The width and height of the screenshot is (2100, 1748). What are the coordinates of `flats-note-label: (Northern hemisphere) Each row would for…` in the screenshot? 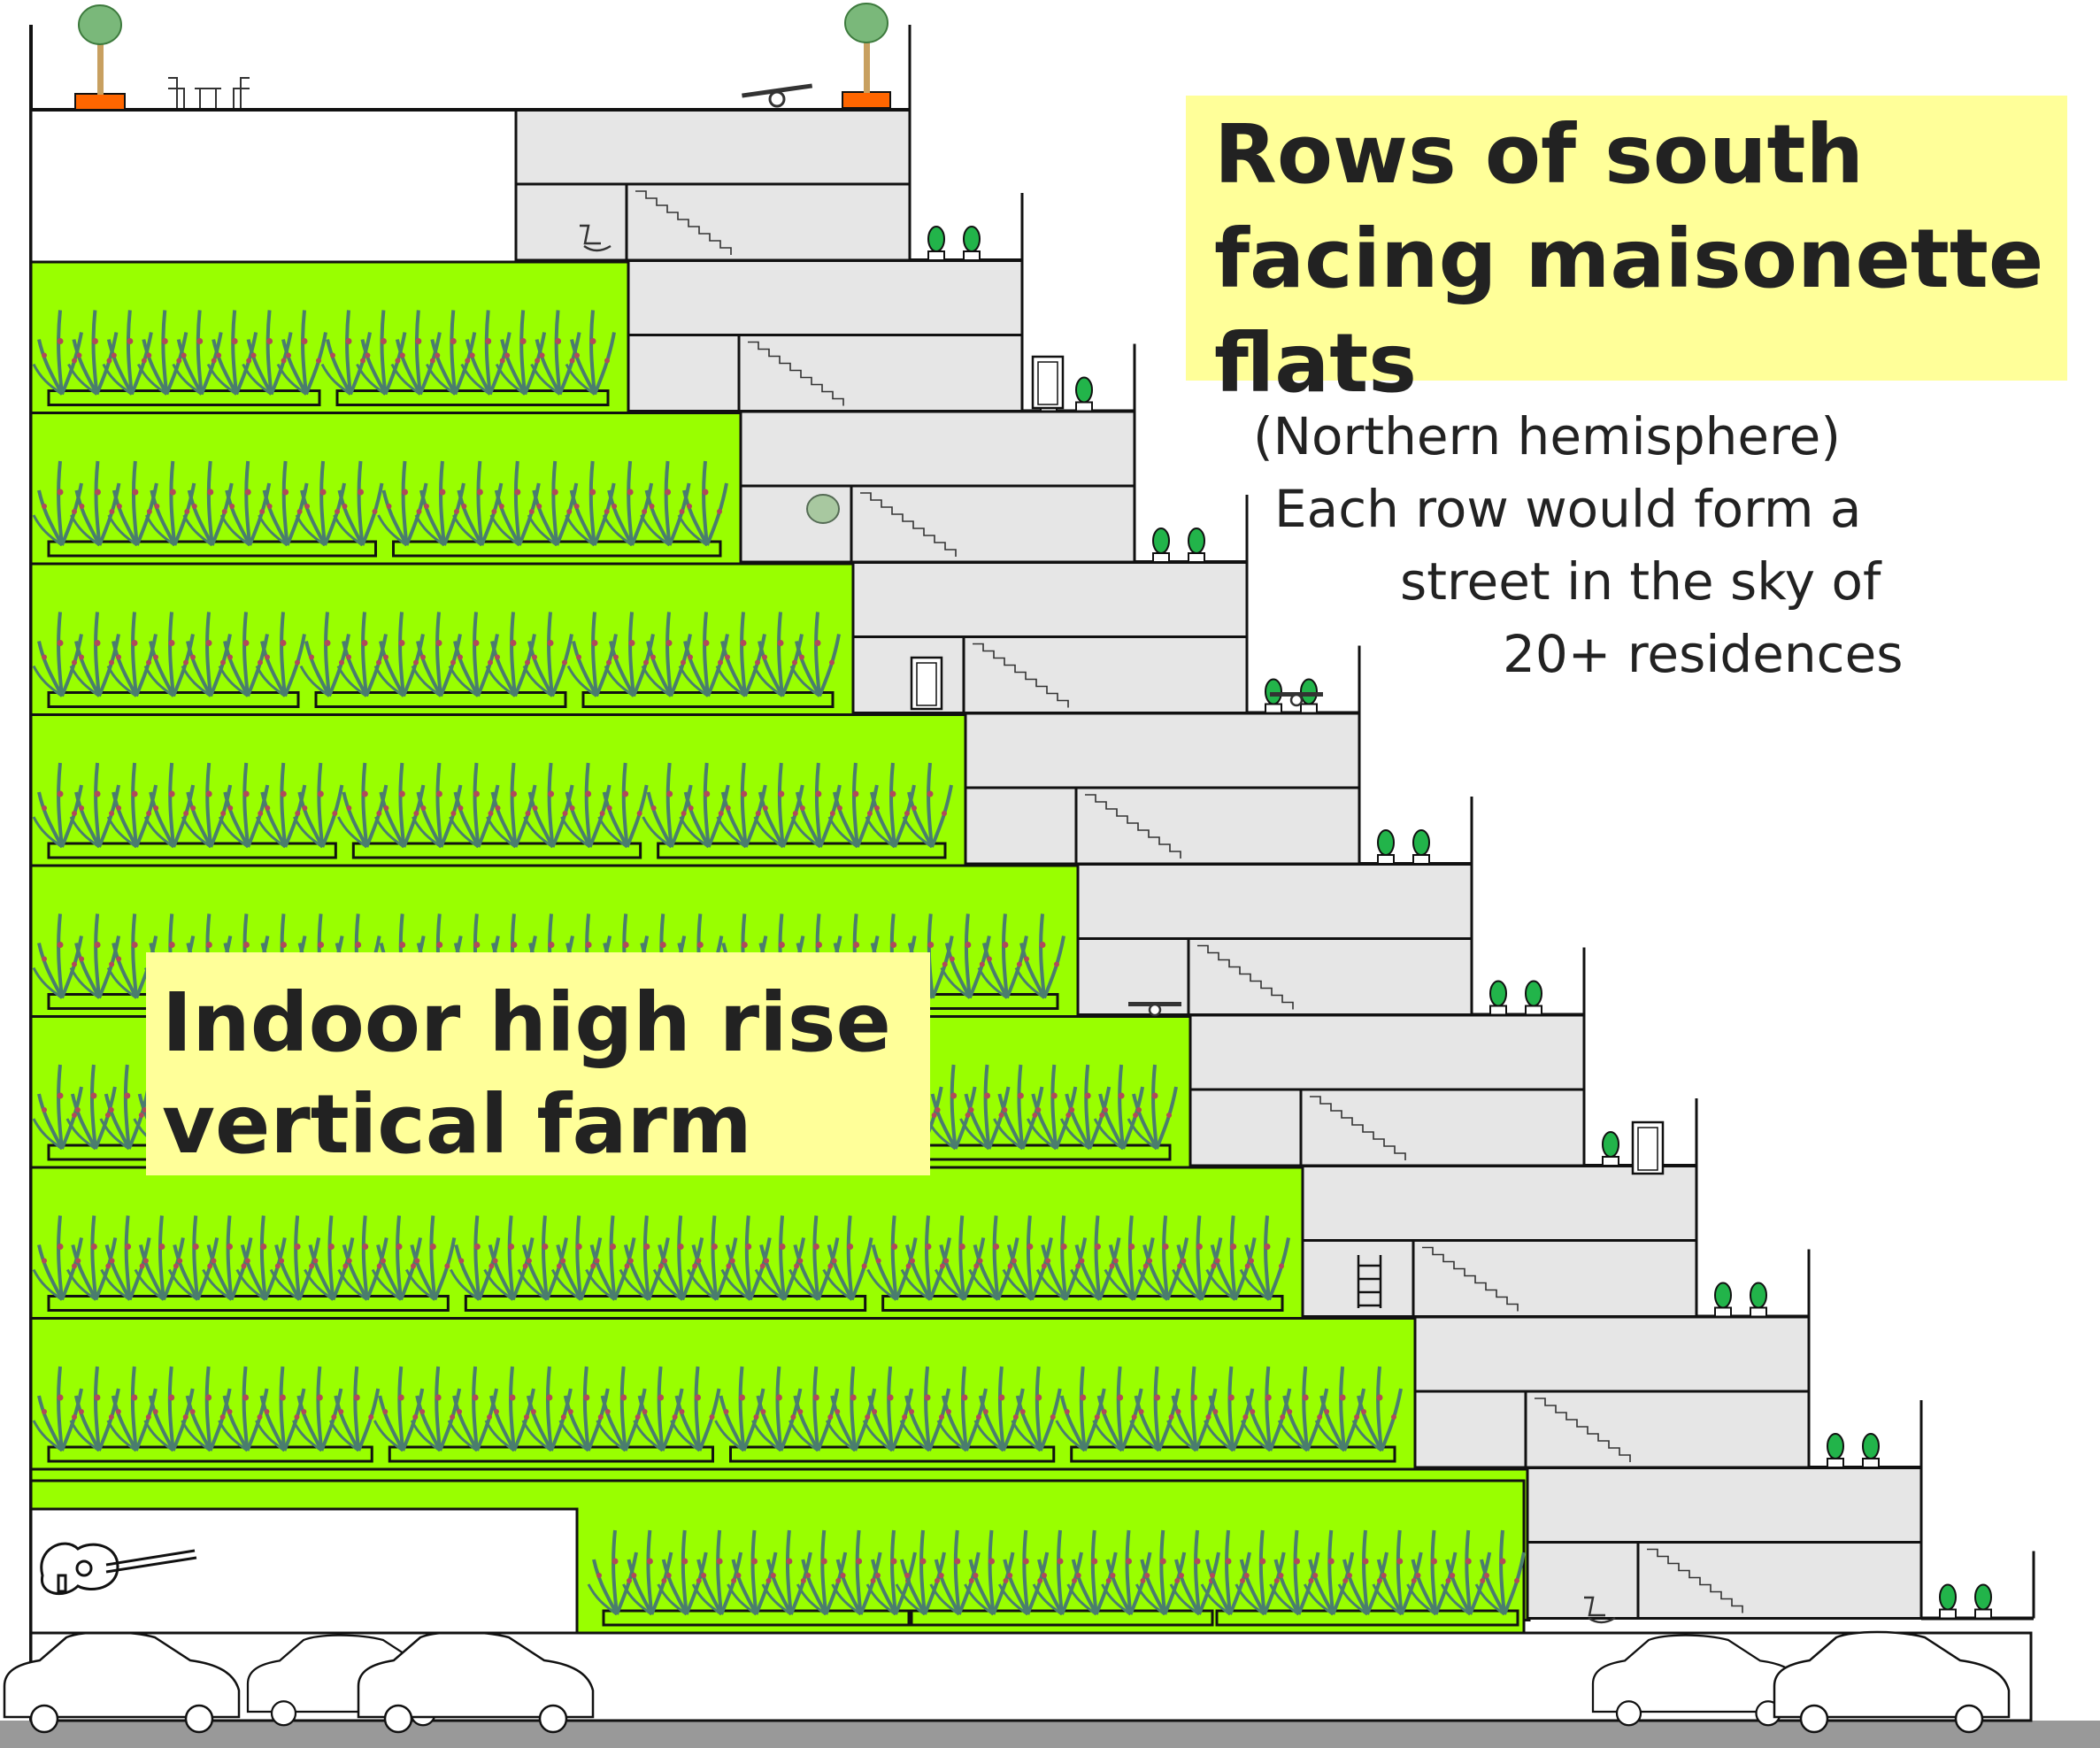 It's located at (1578, 545).